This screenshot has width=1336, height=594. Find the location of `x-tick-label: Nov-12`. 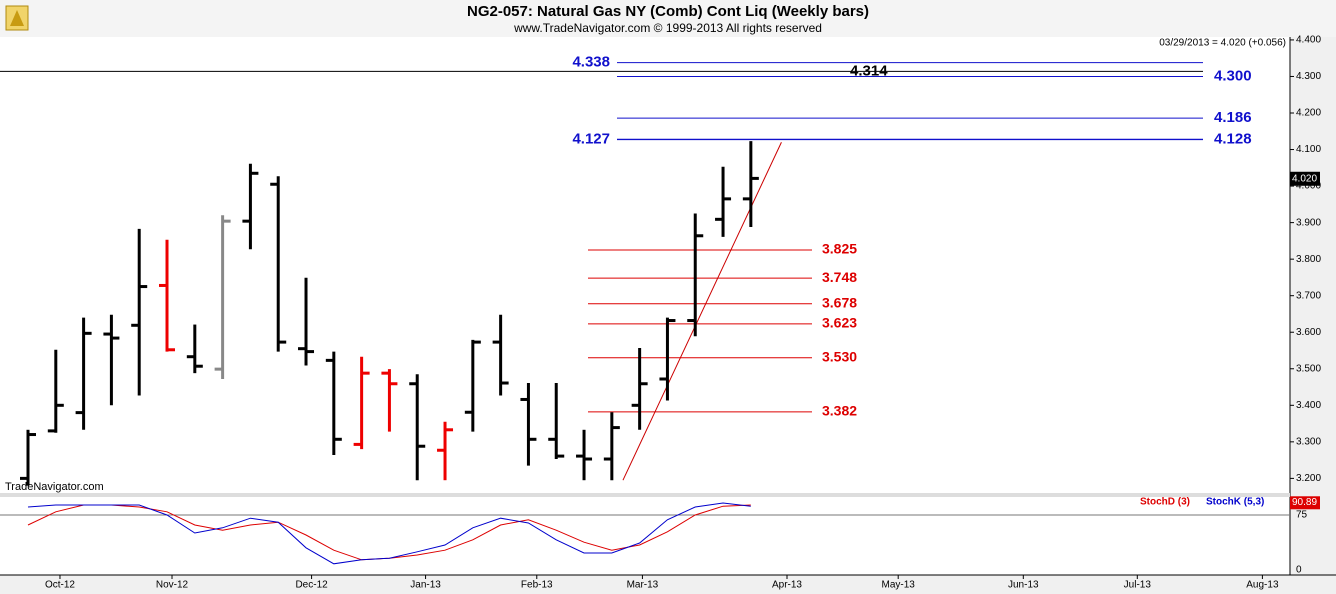

x-tick-label: Nov-12 is located at coordinates (172, 585).